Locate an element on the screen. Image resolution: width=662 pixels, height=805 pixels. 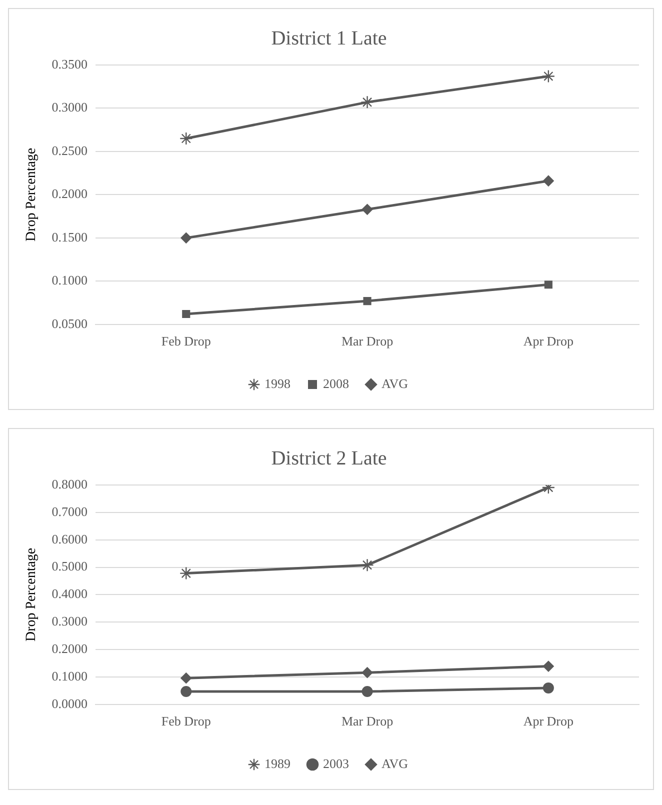
legend-label: 1998 is located at coordinates (277, 383).